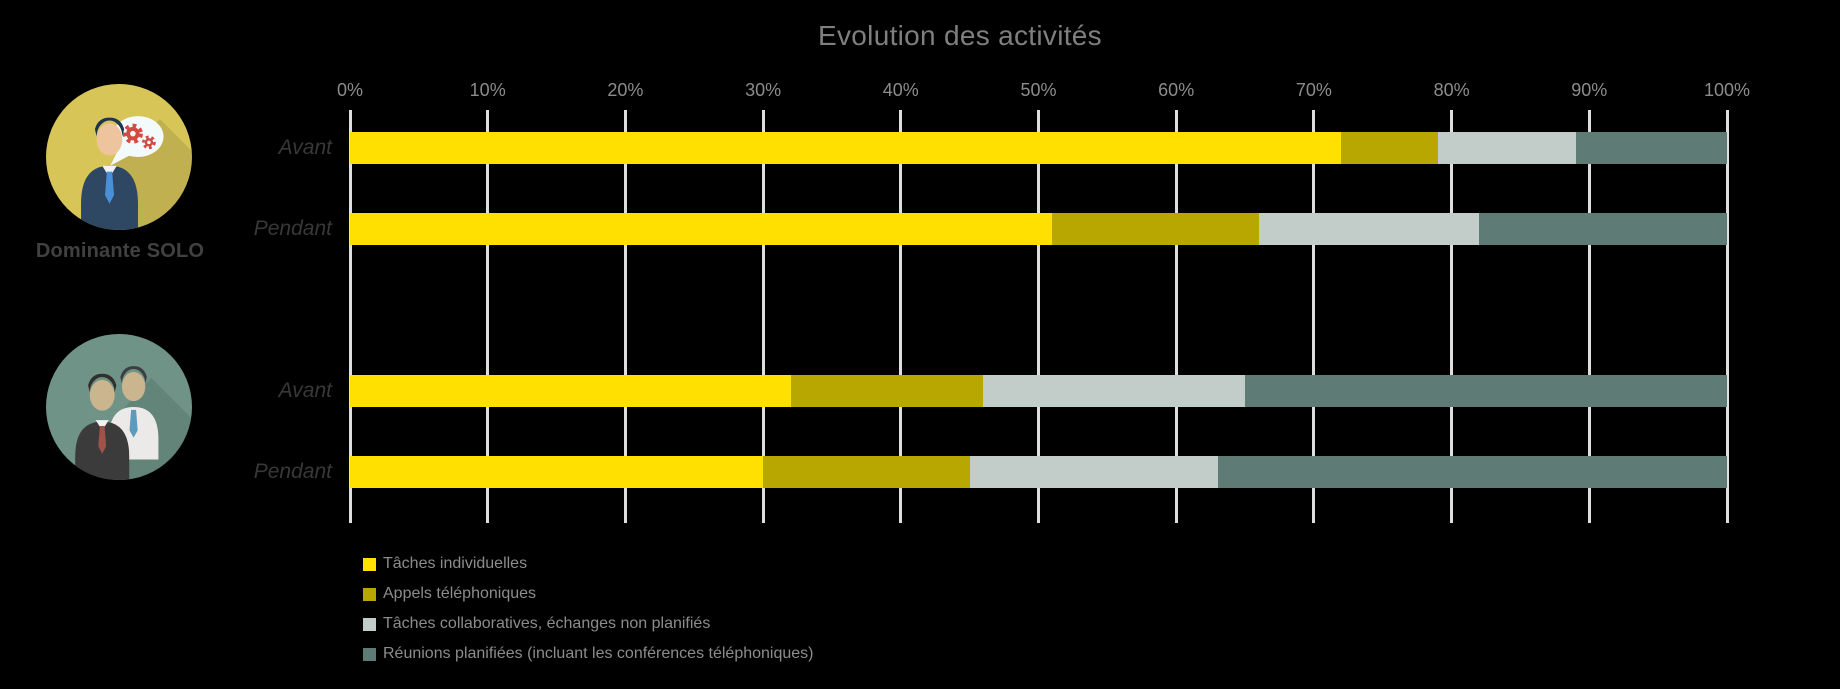  What do you see at coordinates (460, 593) in the screenshot?
I see `legend-label: Appels téléphoniques` at bounding box center [460, 593].